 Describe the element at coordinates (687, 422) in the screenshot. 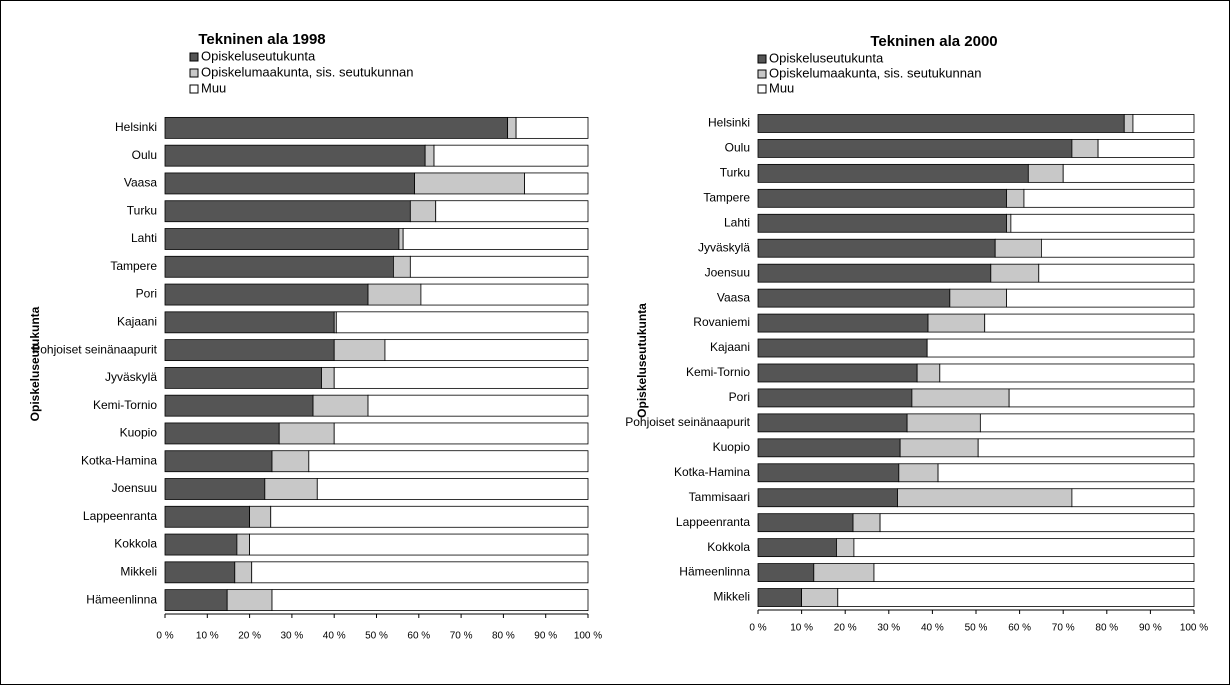

I see `y-tick-label: Pohjoiset seinänaapurit` at that location.